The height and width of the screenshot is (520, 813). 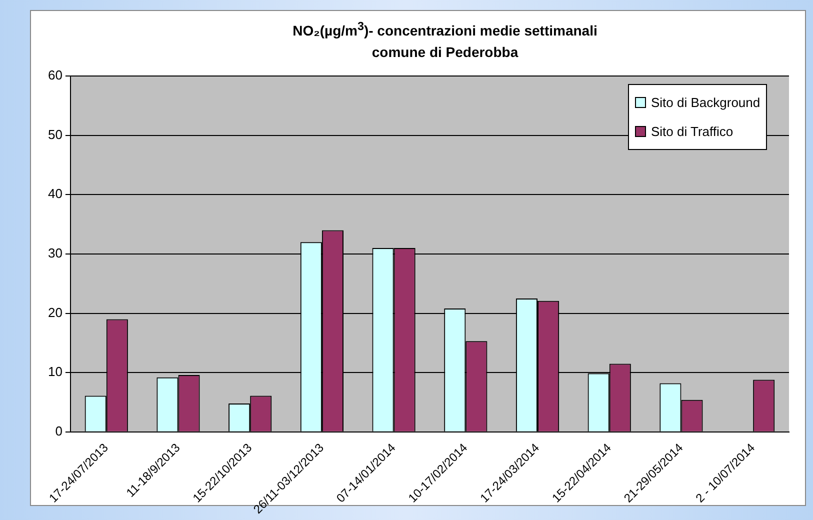 I want to click on y-tick-label: 20, so click(x=55, y=312).